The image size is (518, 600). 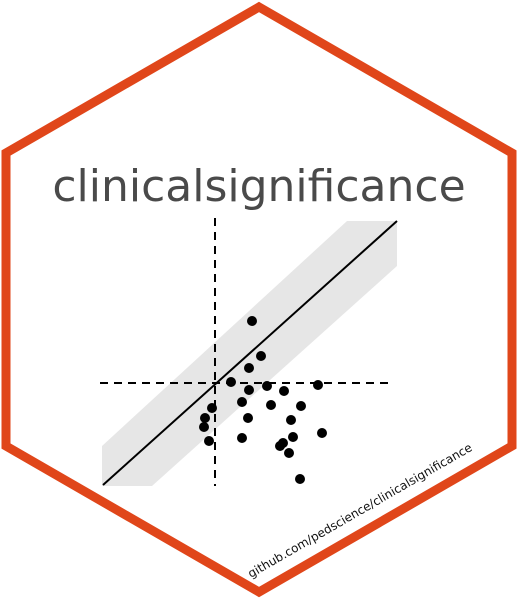 What do you see at coordinates (263, 400) in the screenshot?
I see `scatter-points` at bounding box center [263, 400].